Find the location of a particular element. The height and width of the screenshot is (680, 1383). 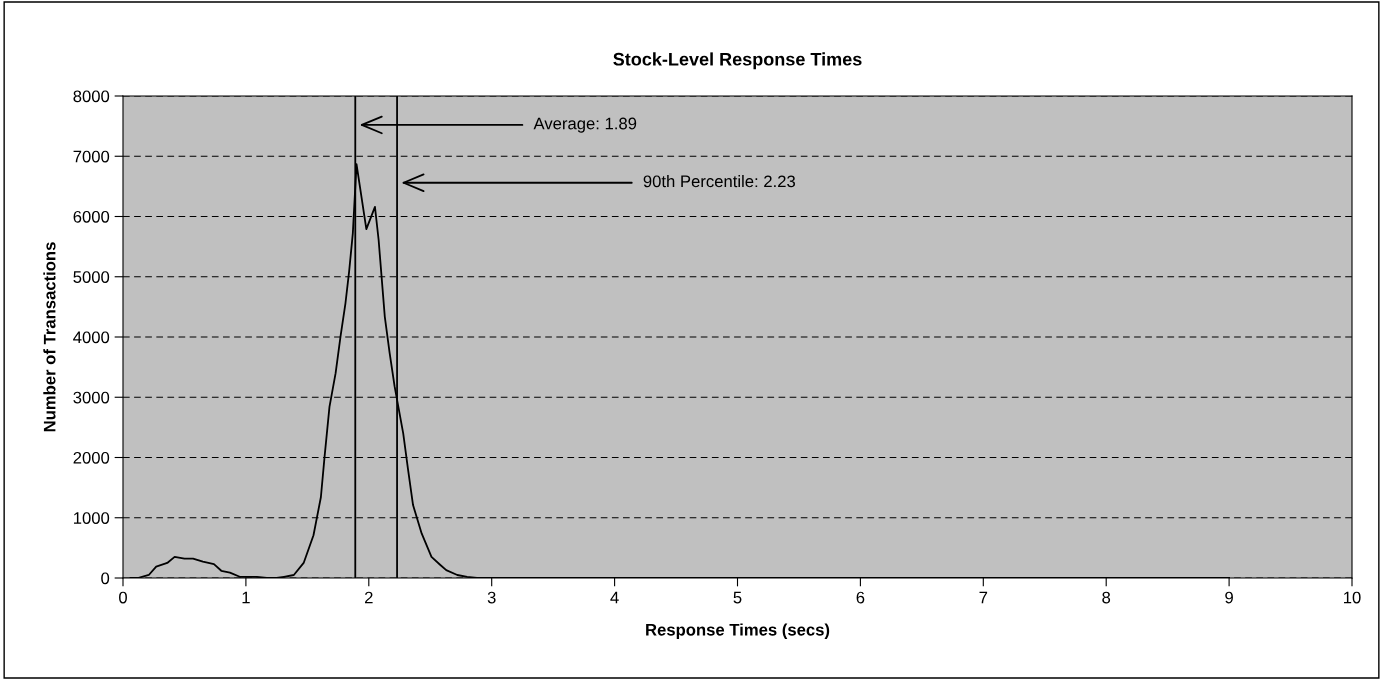

x-tick-label: 4 is located at coordinates (614, 597).